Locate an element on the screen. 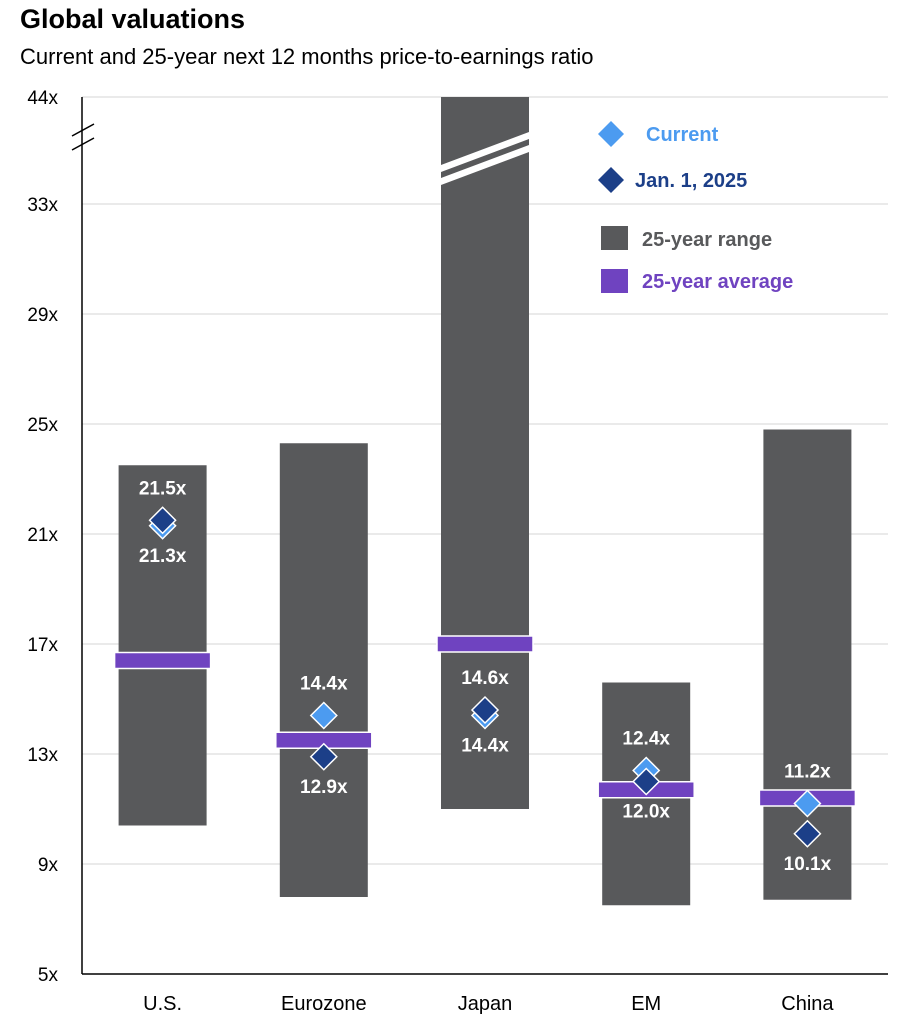 This screenshot has width=912, height=1026. category-label: China is located at coordinates (807, 1004).